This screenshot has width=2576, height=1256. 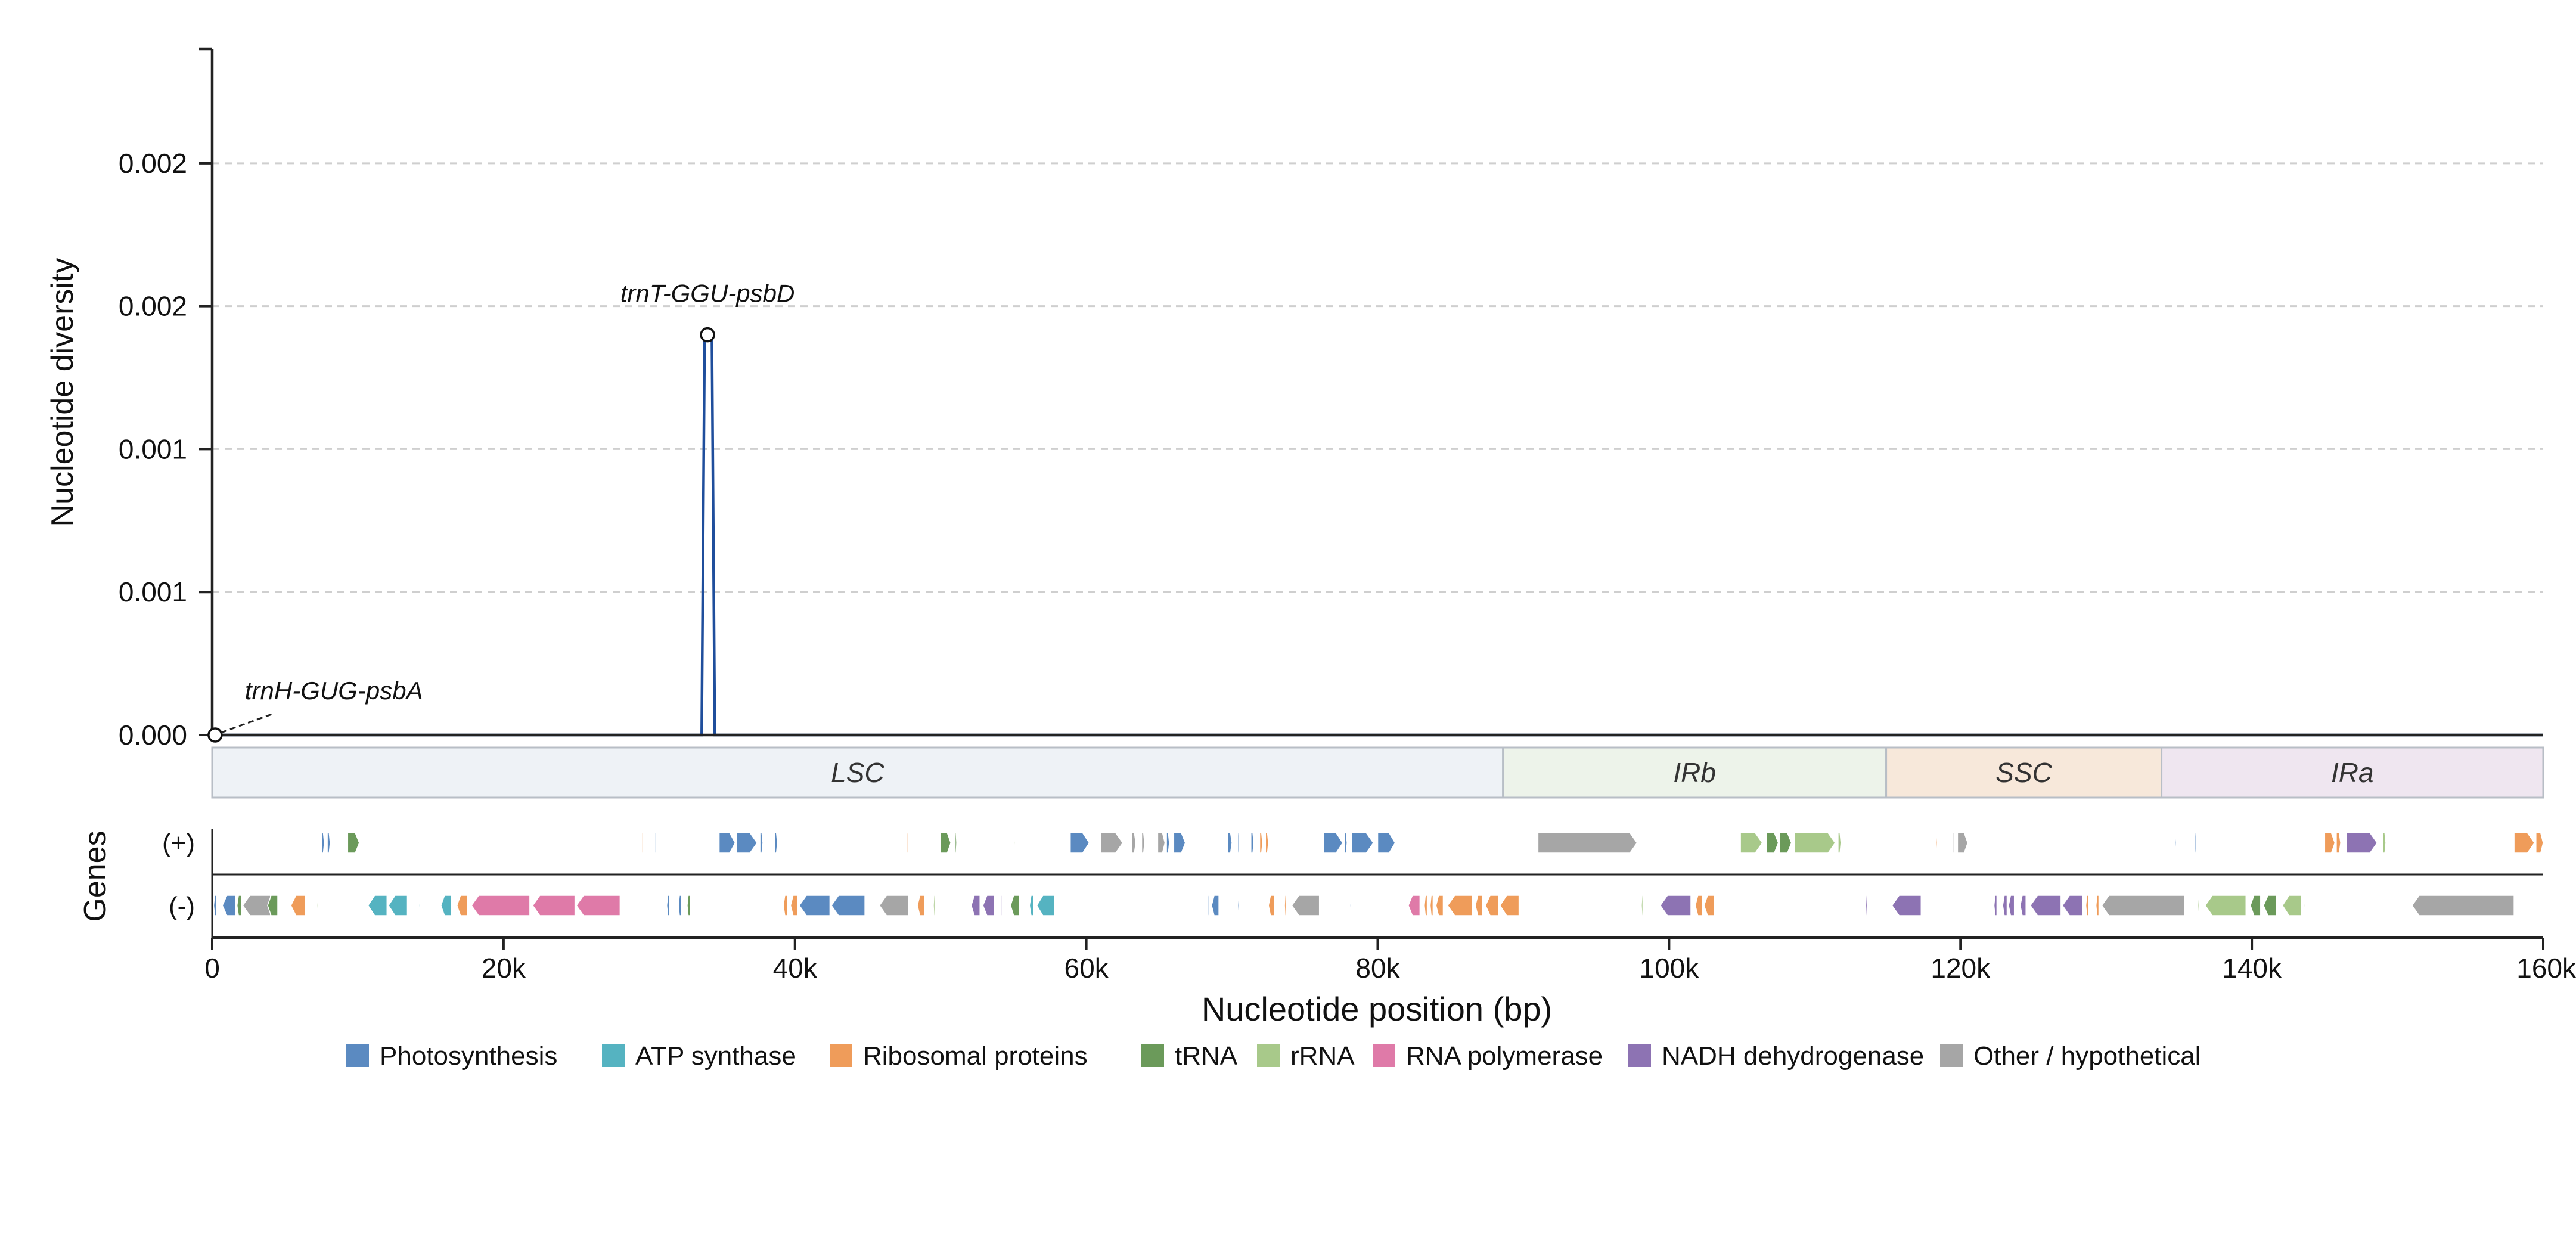 I want to click on strand-plus-label: (+), so click(x=178, y=844).